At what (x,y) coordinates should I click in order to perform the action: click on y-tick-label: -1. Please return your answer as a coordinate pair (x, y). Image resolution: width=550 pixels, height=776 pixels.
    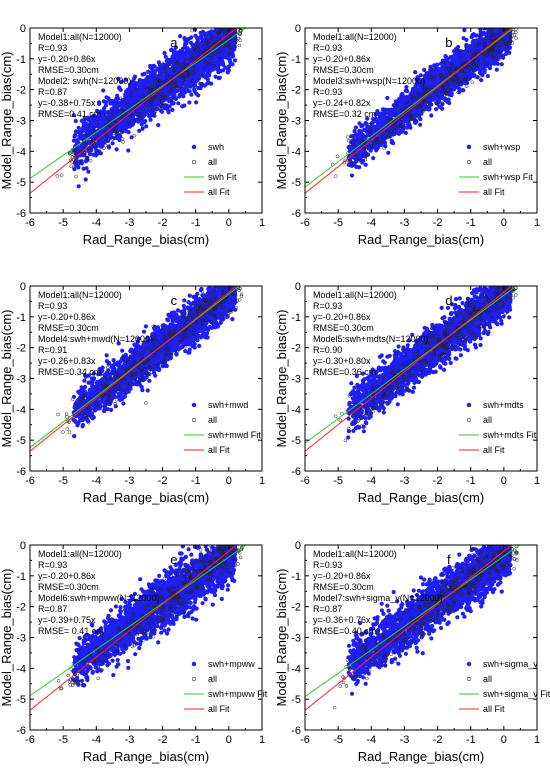
    Looking at the image, I should click on (21, 60).